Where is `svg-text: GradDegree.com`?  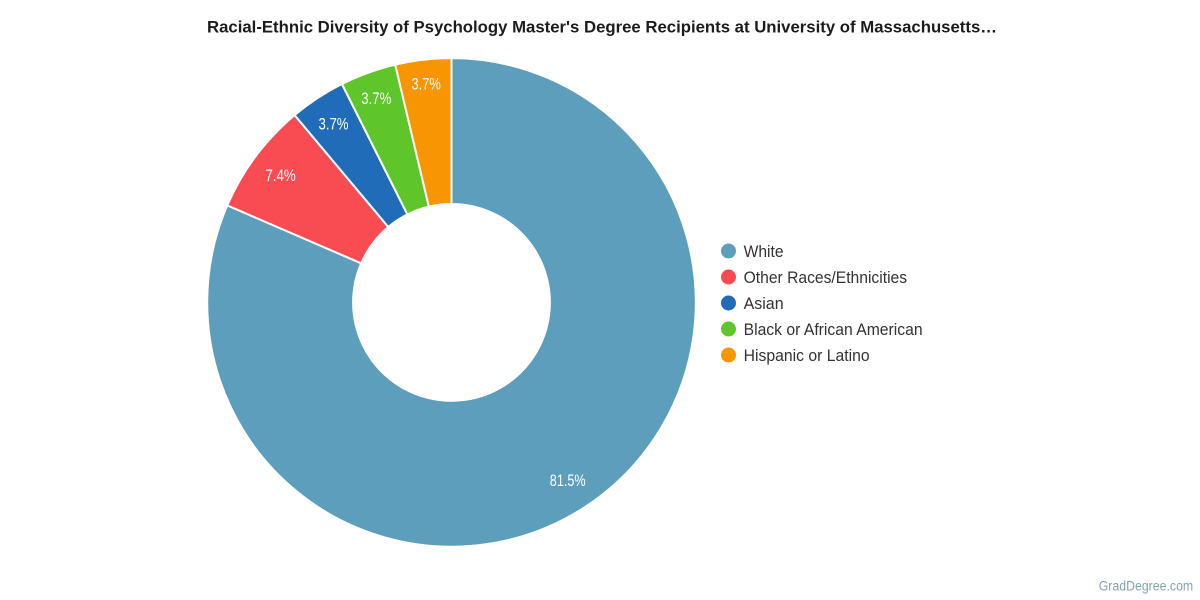
svg-text: GradDegree.com is located at coordinates (1146, 586).